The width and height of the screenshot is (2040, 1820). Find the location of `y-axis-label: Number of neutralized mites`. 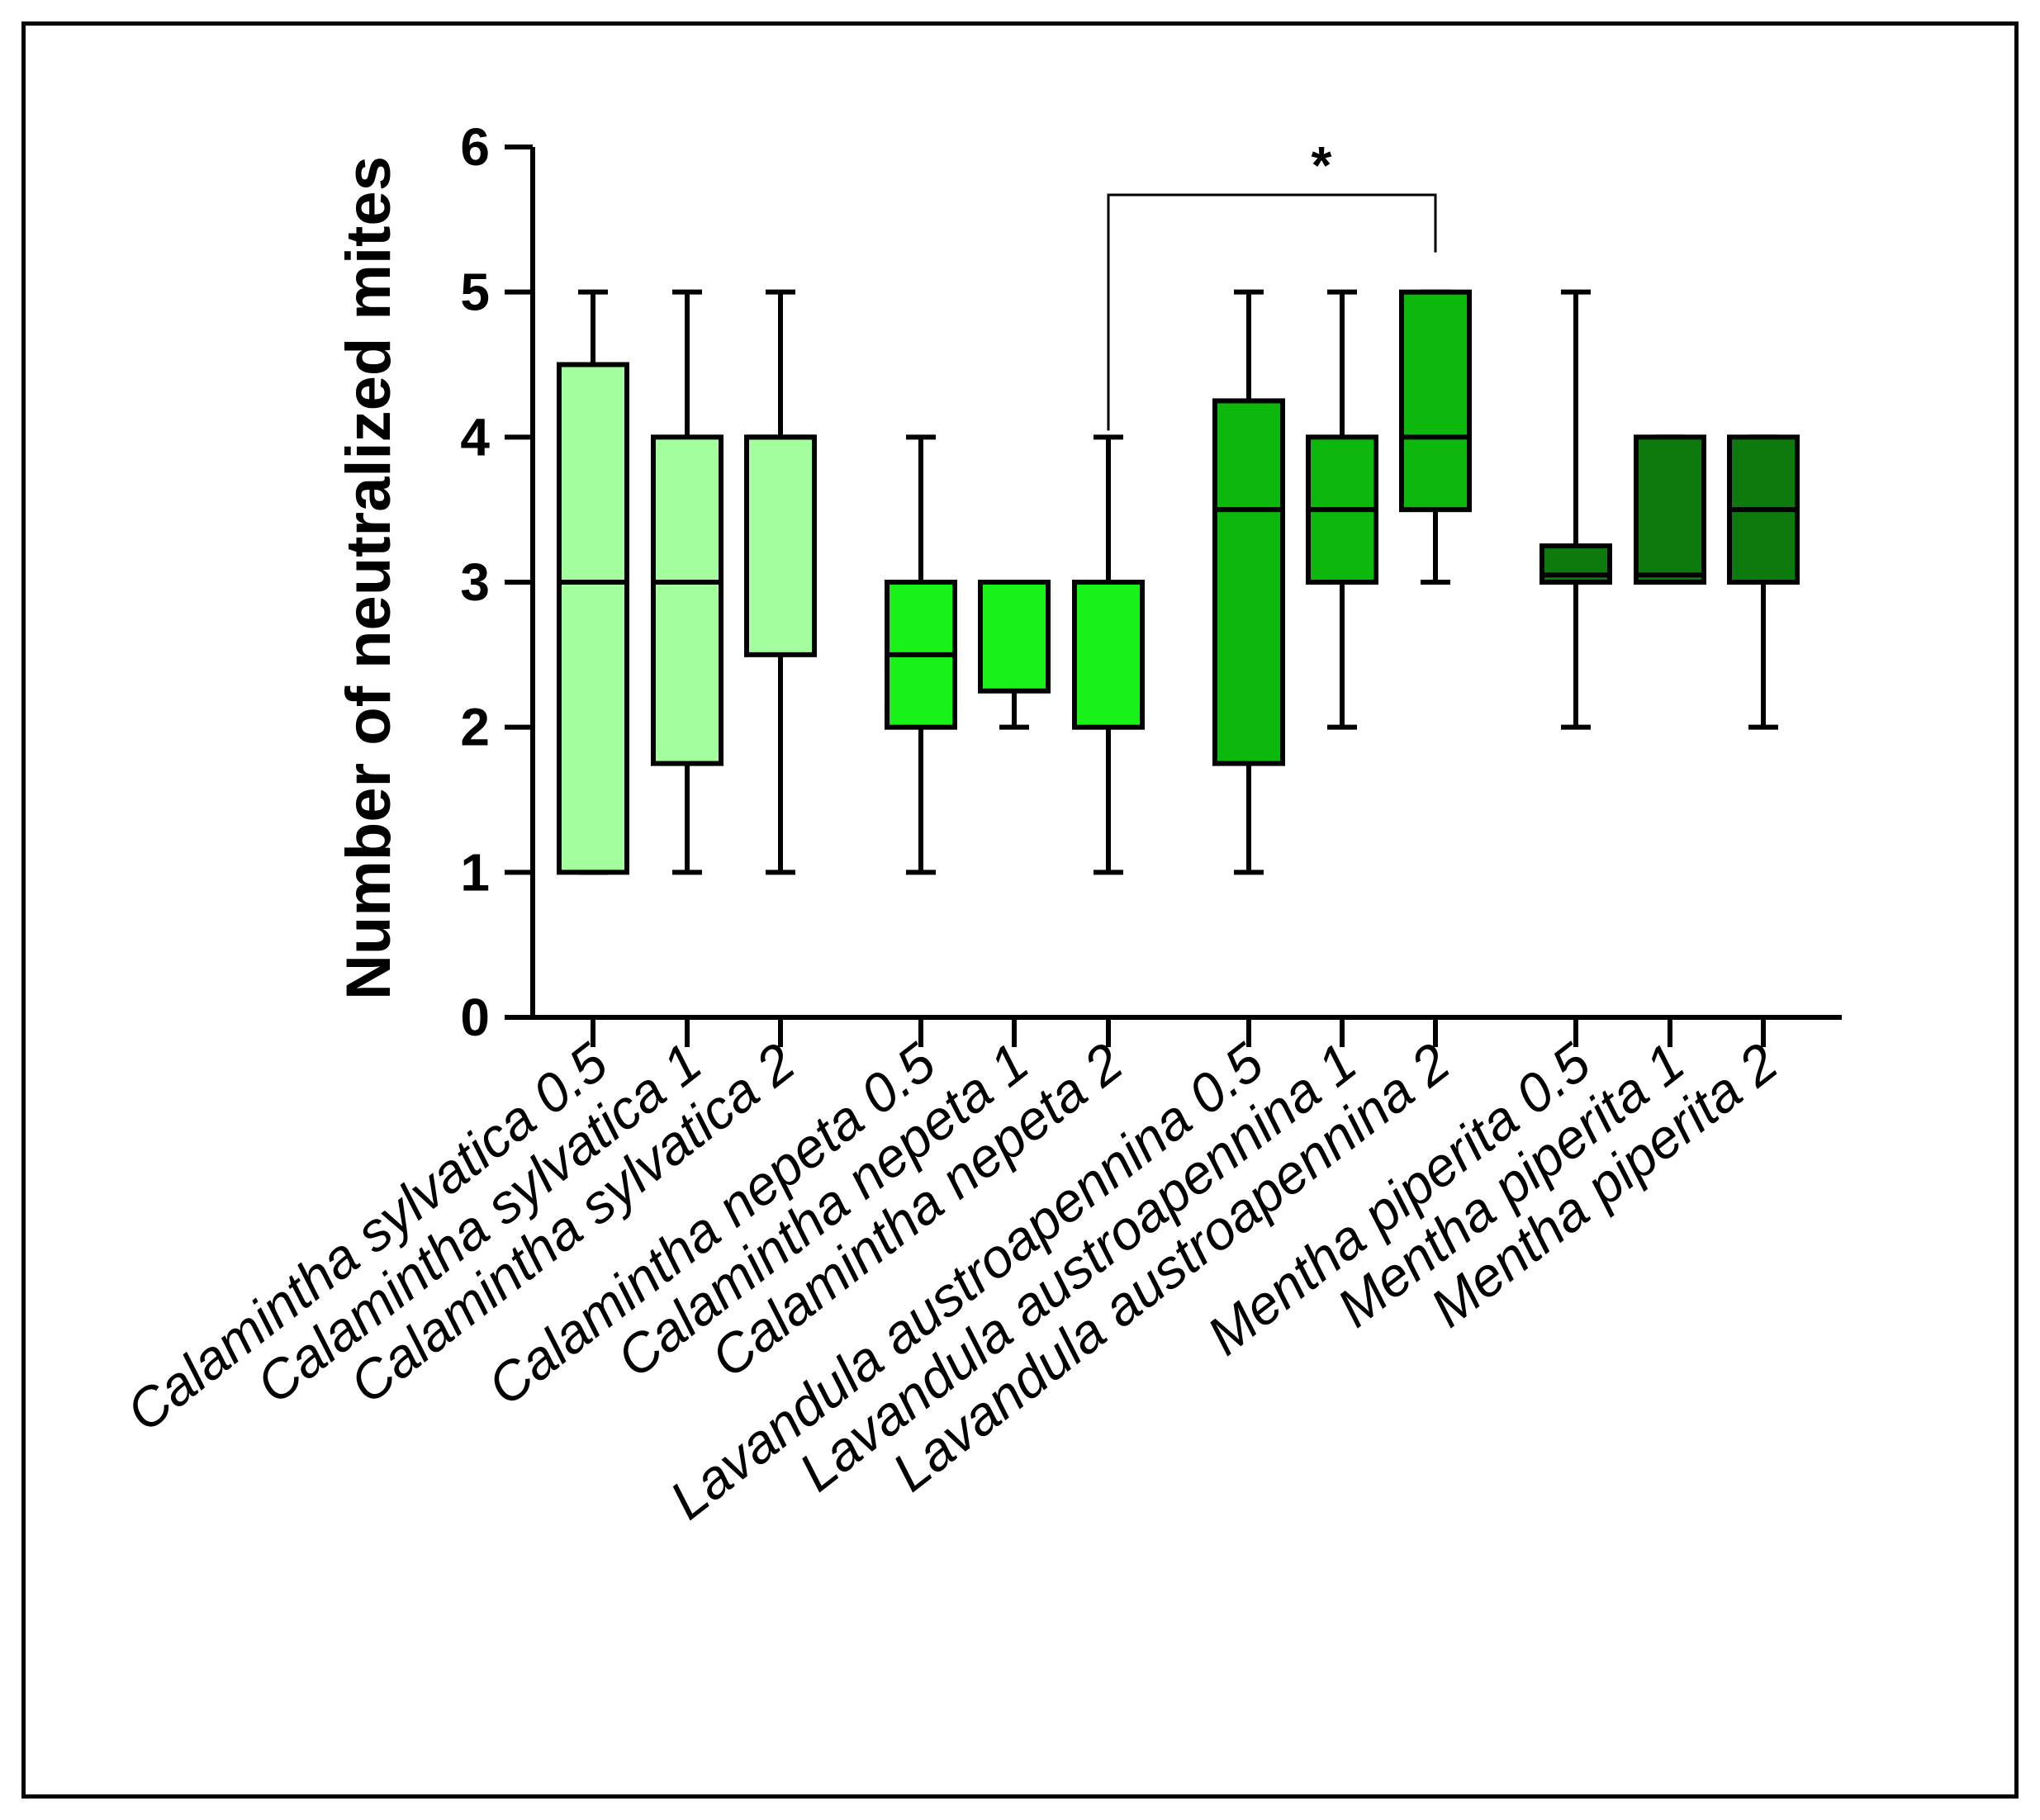

y-axis-label: Number of neutralized mites is located at coordinates (369, 578).